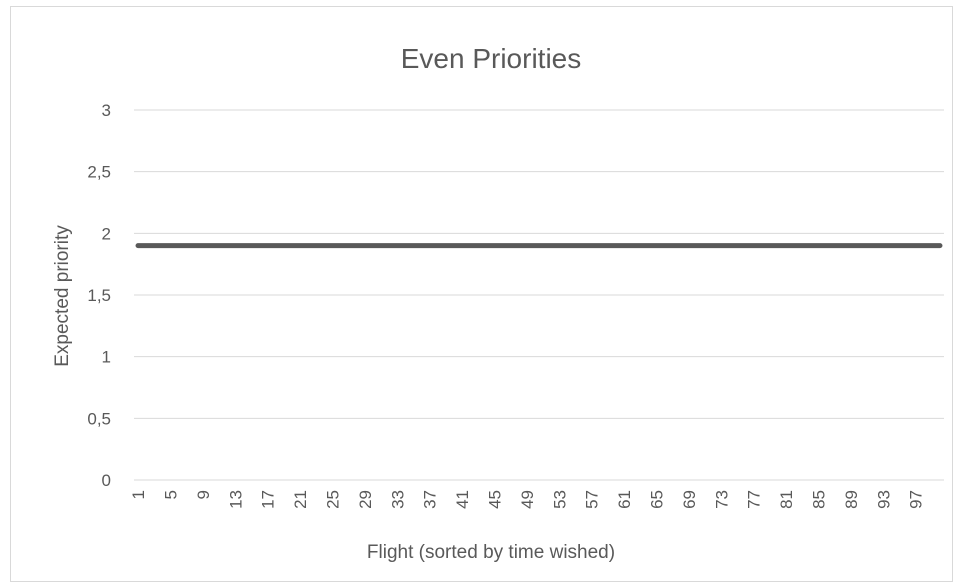 The image size is (960, 586). I want to click on x-tick-label: 93, so click(883, 499).